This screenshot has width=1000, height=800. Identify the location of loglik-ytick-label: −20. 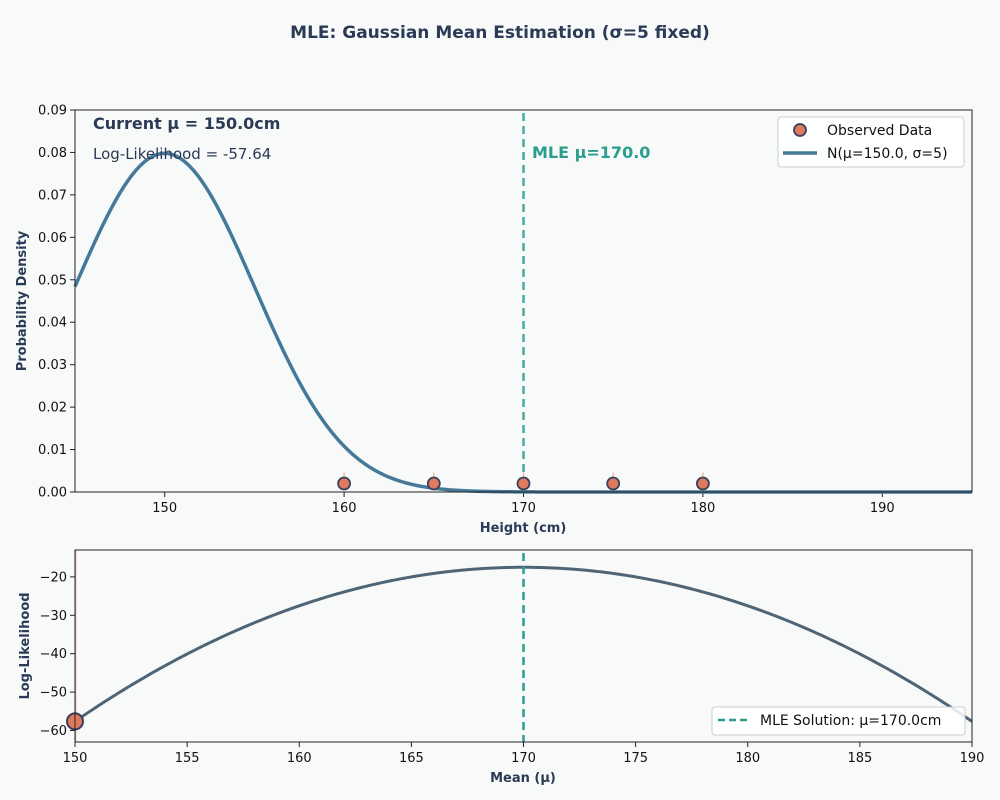
(53, 577).